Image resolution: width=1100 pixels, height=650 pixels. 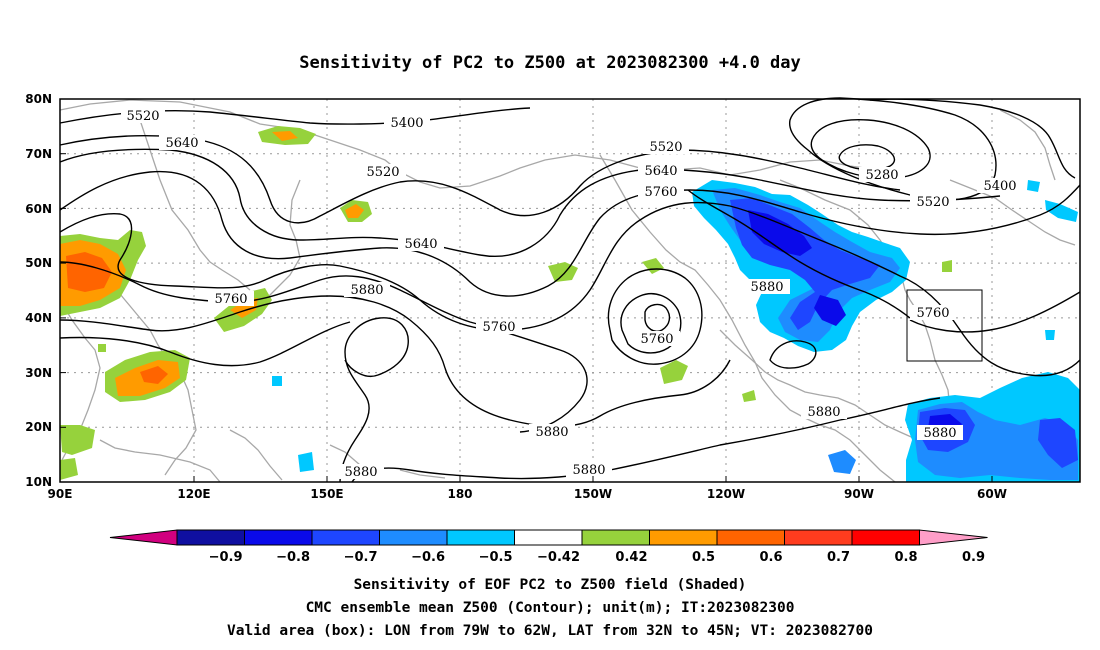 What do you see at coordinates (838, 557) in the screenshot?
I see `colorbar-label: 0.7` at bounding box center [838, 557].